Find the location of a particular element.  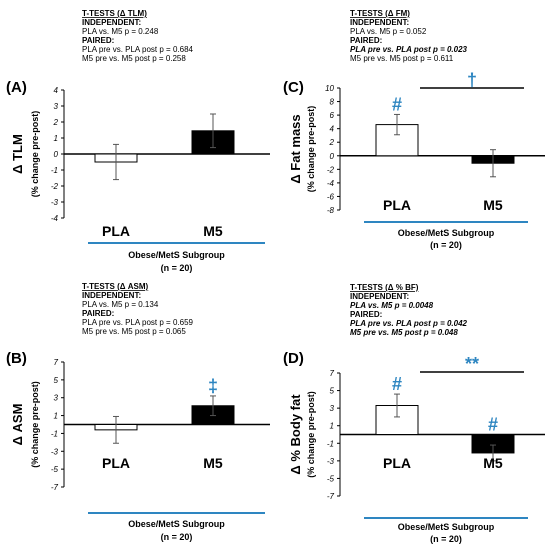

bar-pla is located at coordinates (397, 140).